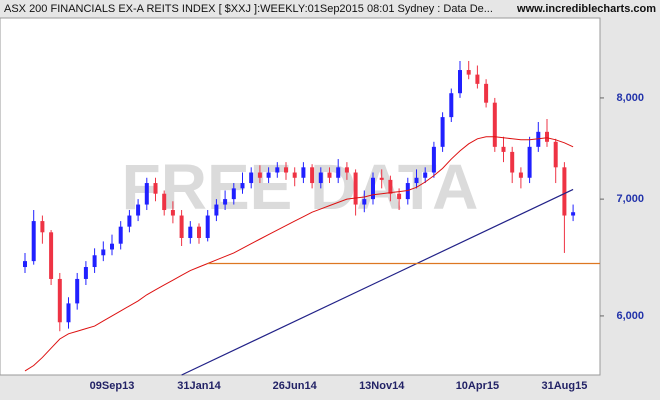 This screenshot has width=660, height=400. Describe the element at coordinates (112, 386) in the screenshot. I see `x-tick-label: 09Sep13` at that location.